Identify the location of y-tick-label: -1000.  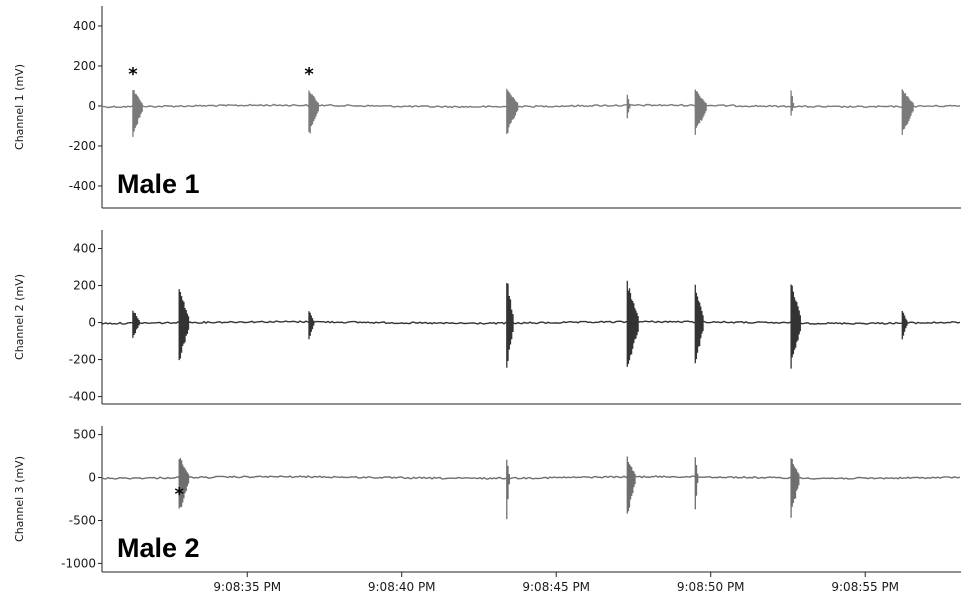
(78, 563).